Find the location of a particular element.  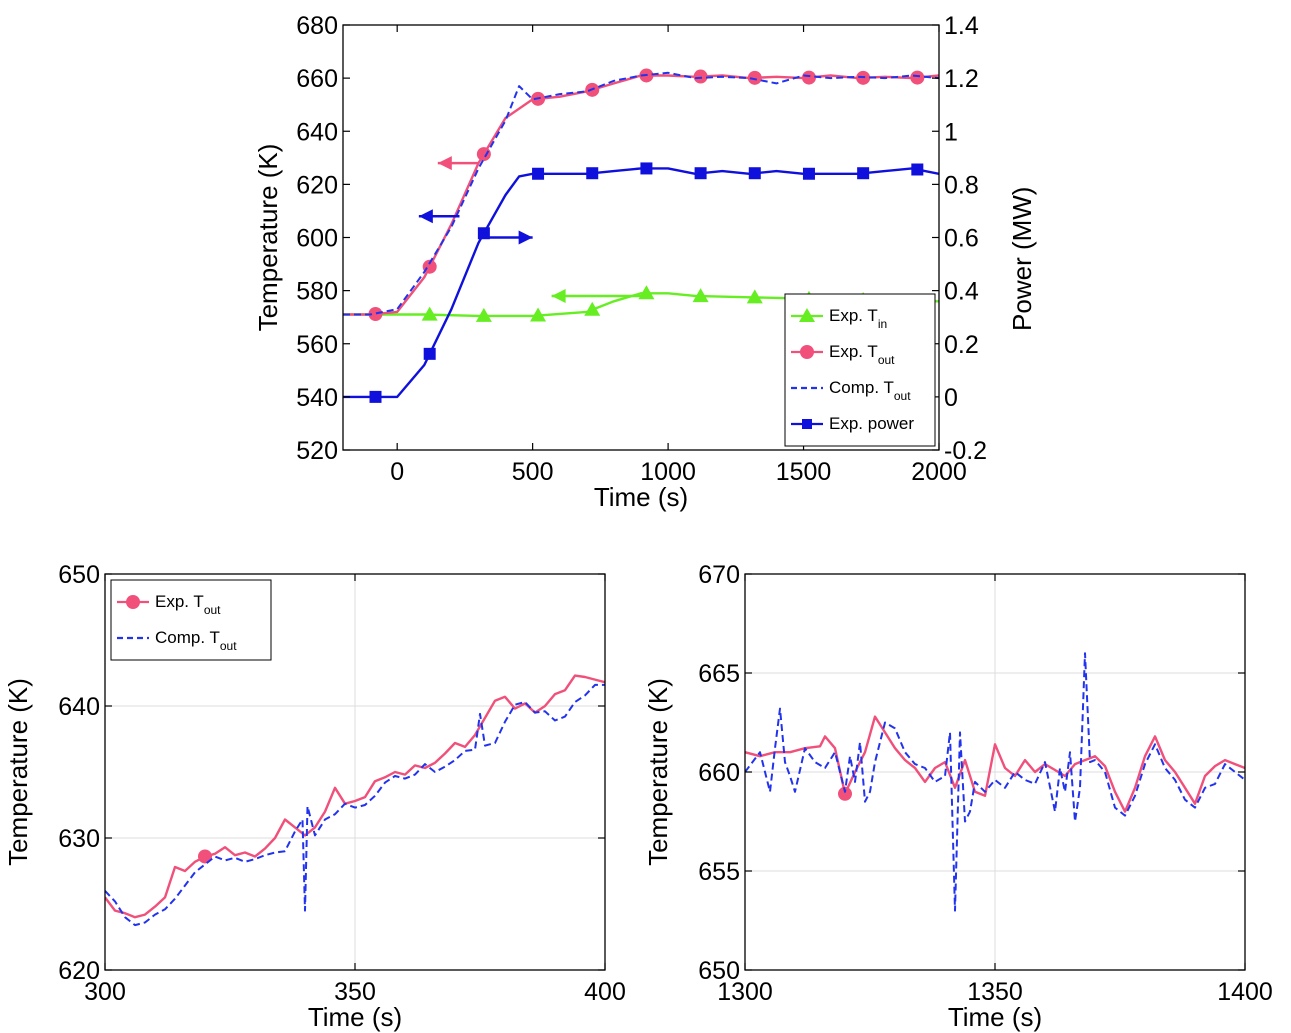

y-tick-label: 560 is located at coordinates (317, 345).